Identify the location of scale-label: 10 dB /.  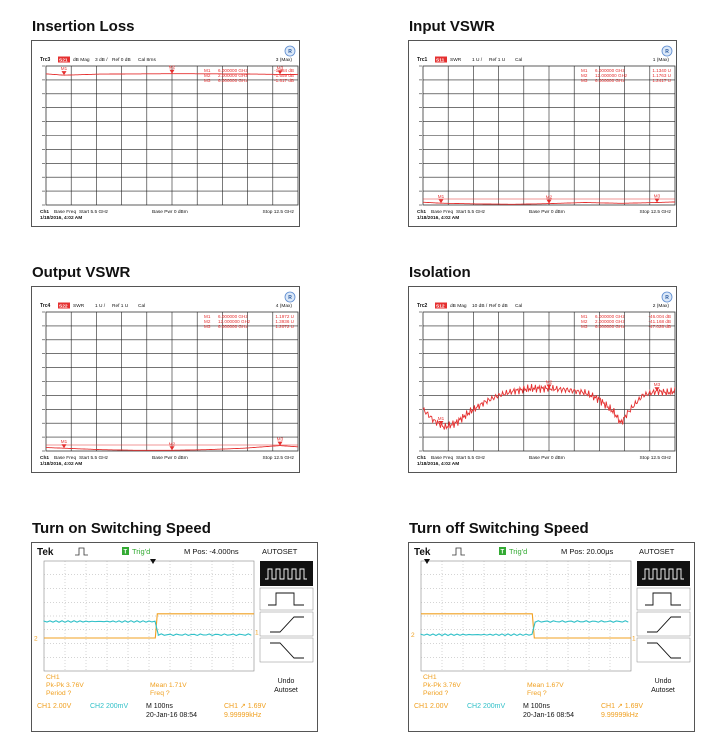
(480, 306).